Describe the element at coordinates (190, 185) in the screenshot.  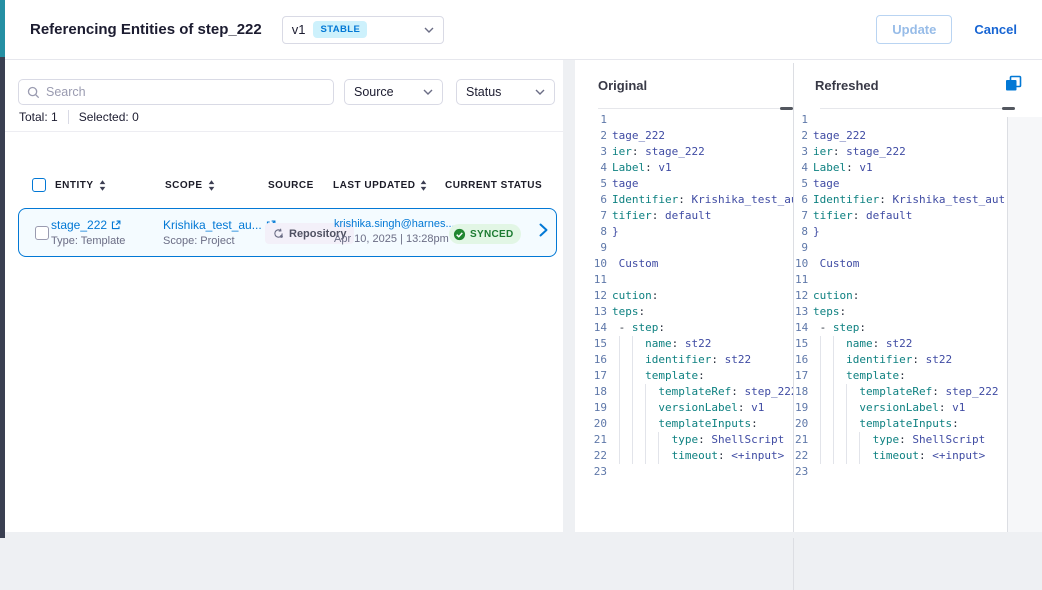
I see `column-header-scope: SCOPE` at that location.